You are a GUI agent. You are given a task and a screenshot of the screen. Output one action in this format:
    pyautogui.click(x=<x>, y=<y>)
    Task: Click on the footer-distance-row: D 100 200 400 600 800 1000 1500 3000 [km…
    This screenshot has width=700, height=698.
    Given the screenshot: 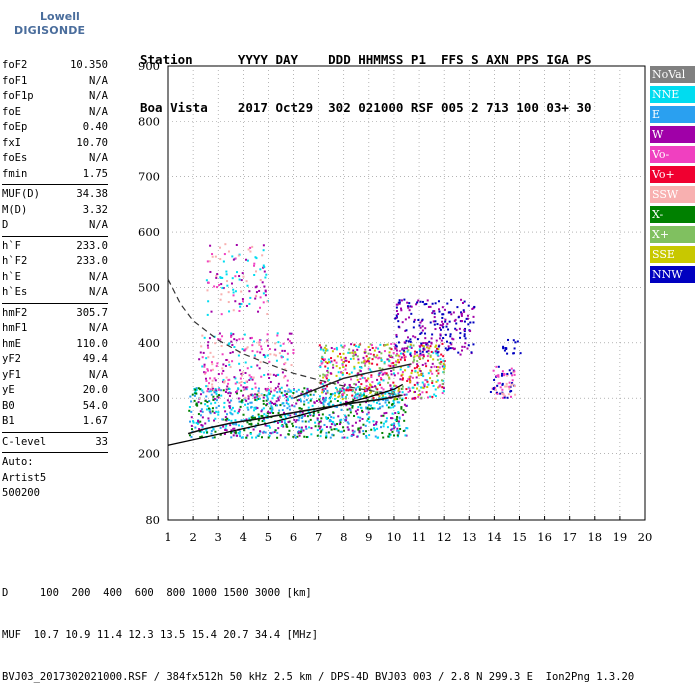 What is the action you would take?
    pyautogui.click(x=157, y=593)
    